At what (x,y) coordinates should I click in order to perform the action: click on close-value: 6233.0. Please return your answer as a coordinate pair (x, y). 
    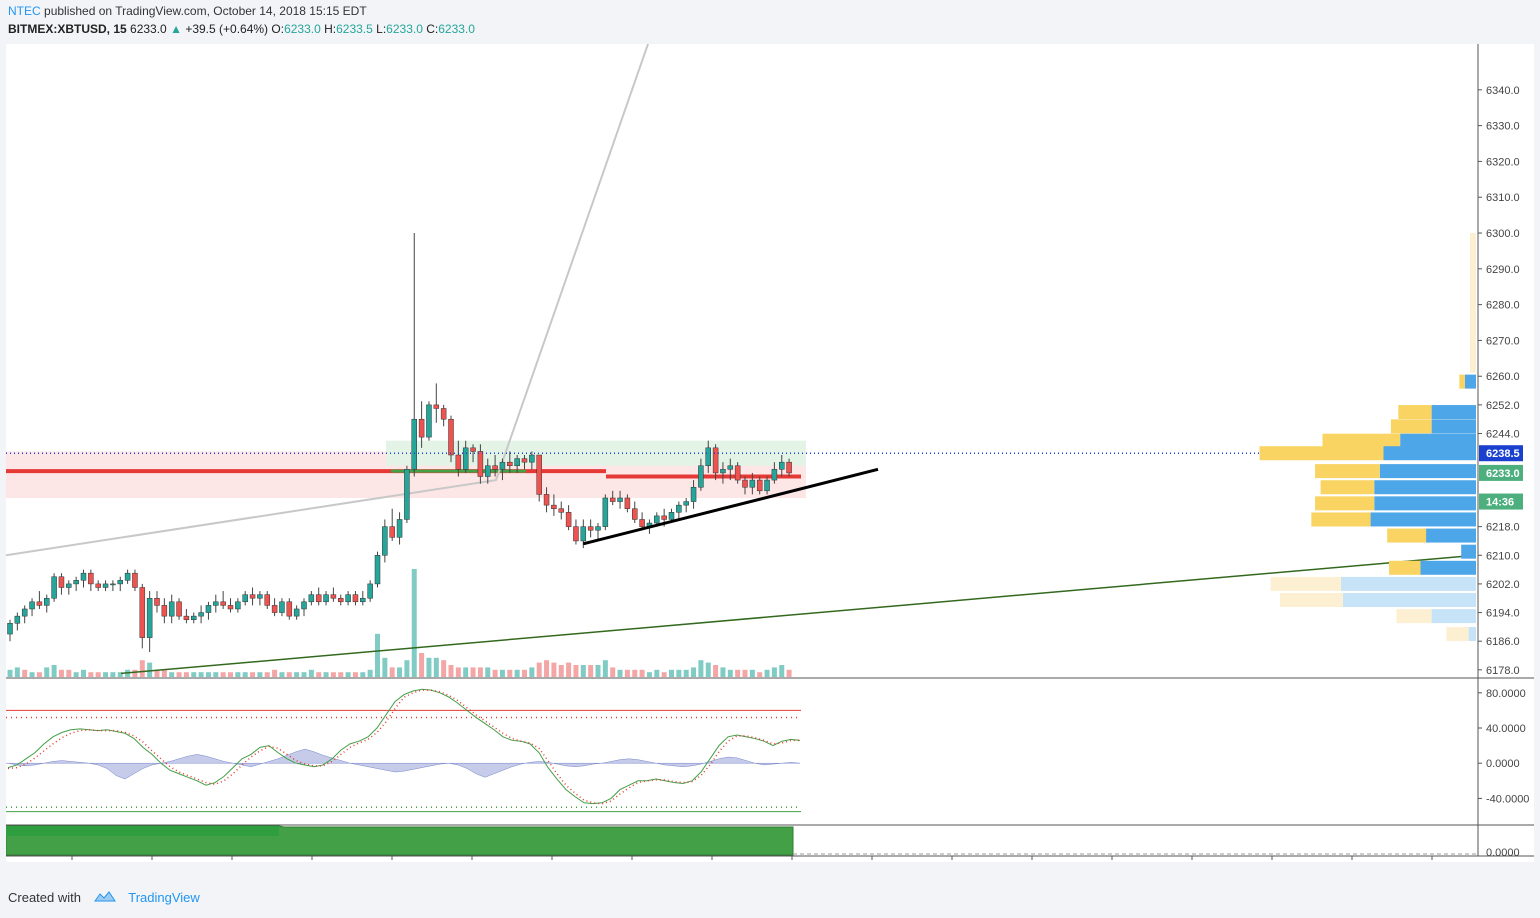
    Looking at the image, I should click on (456, 29).